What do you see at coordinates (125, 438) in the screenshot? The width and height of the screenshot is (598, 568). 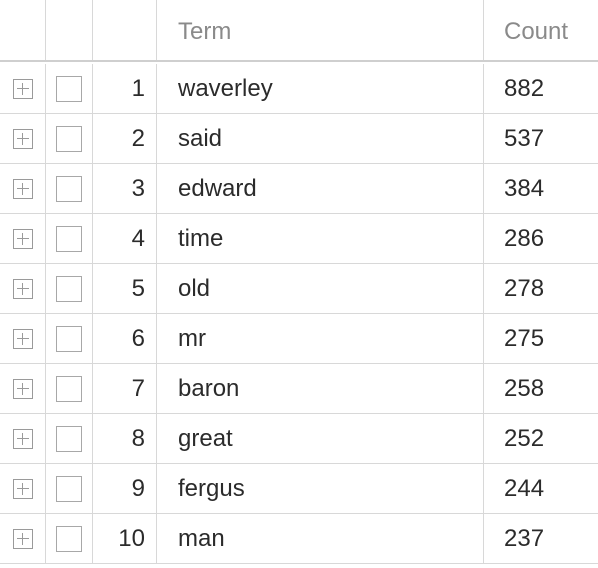 I see `row-index: 8` at bounding box center [125, 438].